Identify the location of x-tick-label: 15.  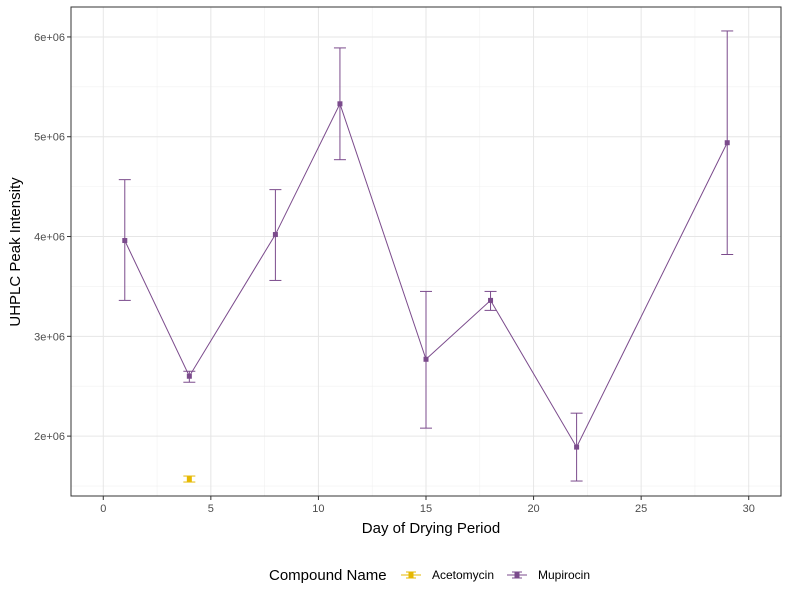
(426, 509).